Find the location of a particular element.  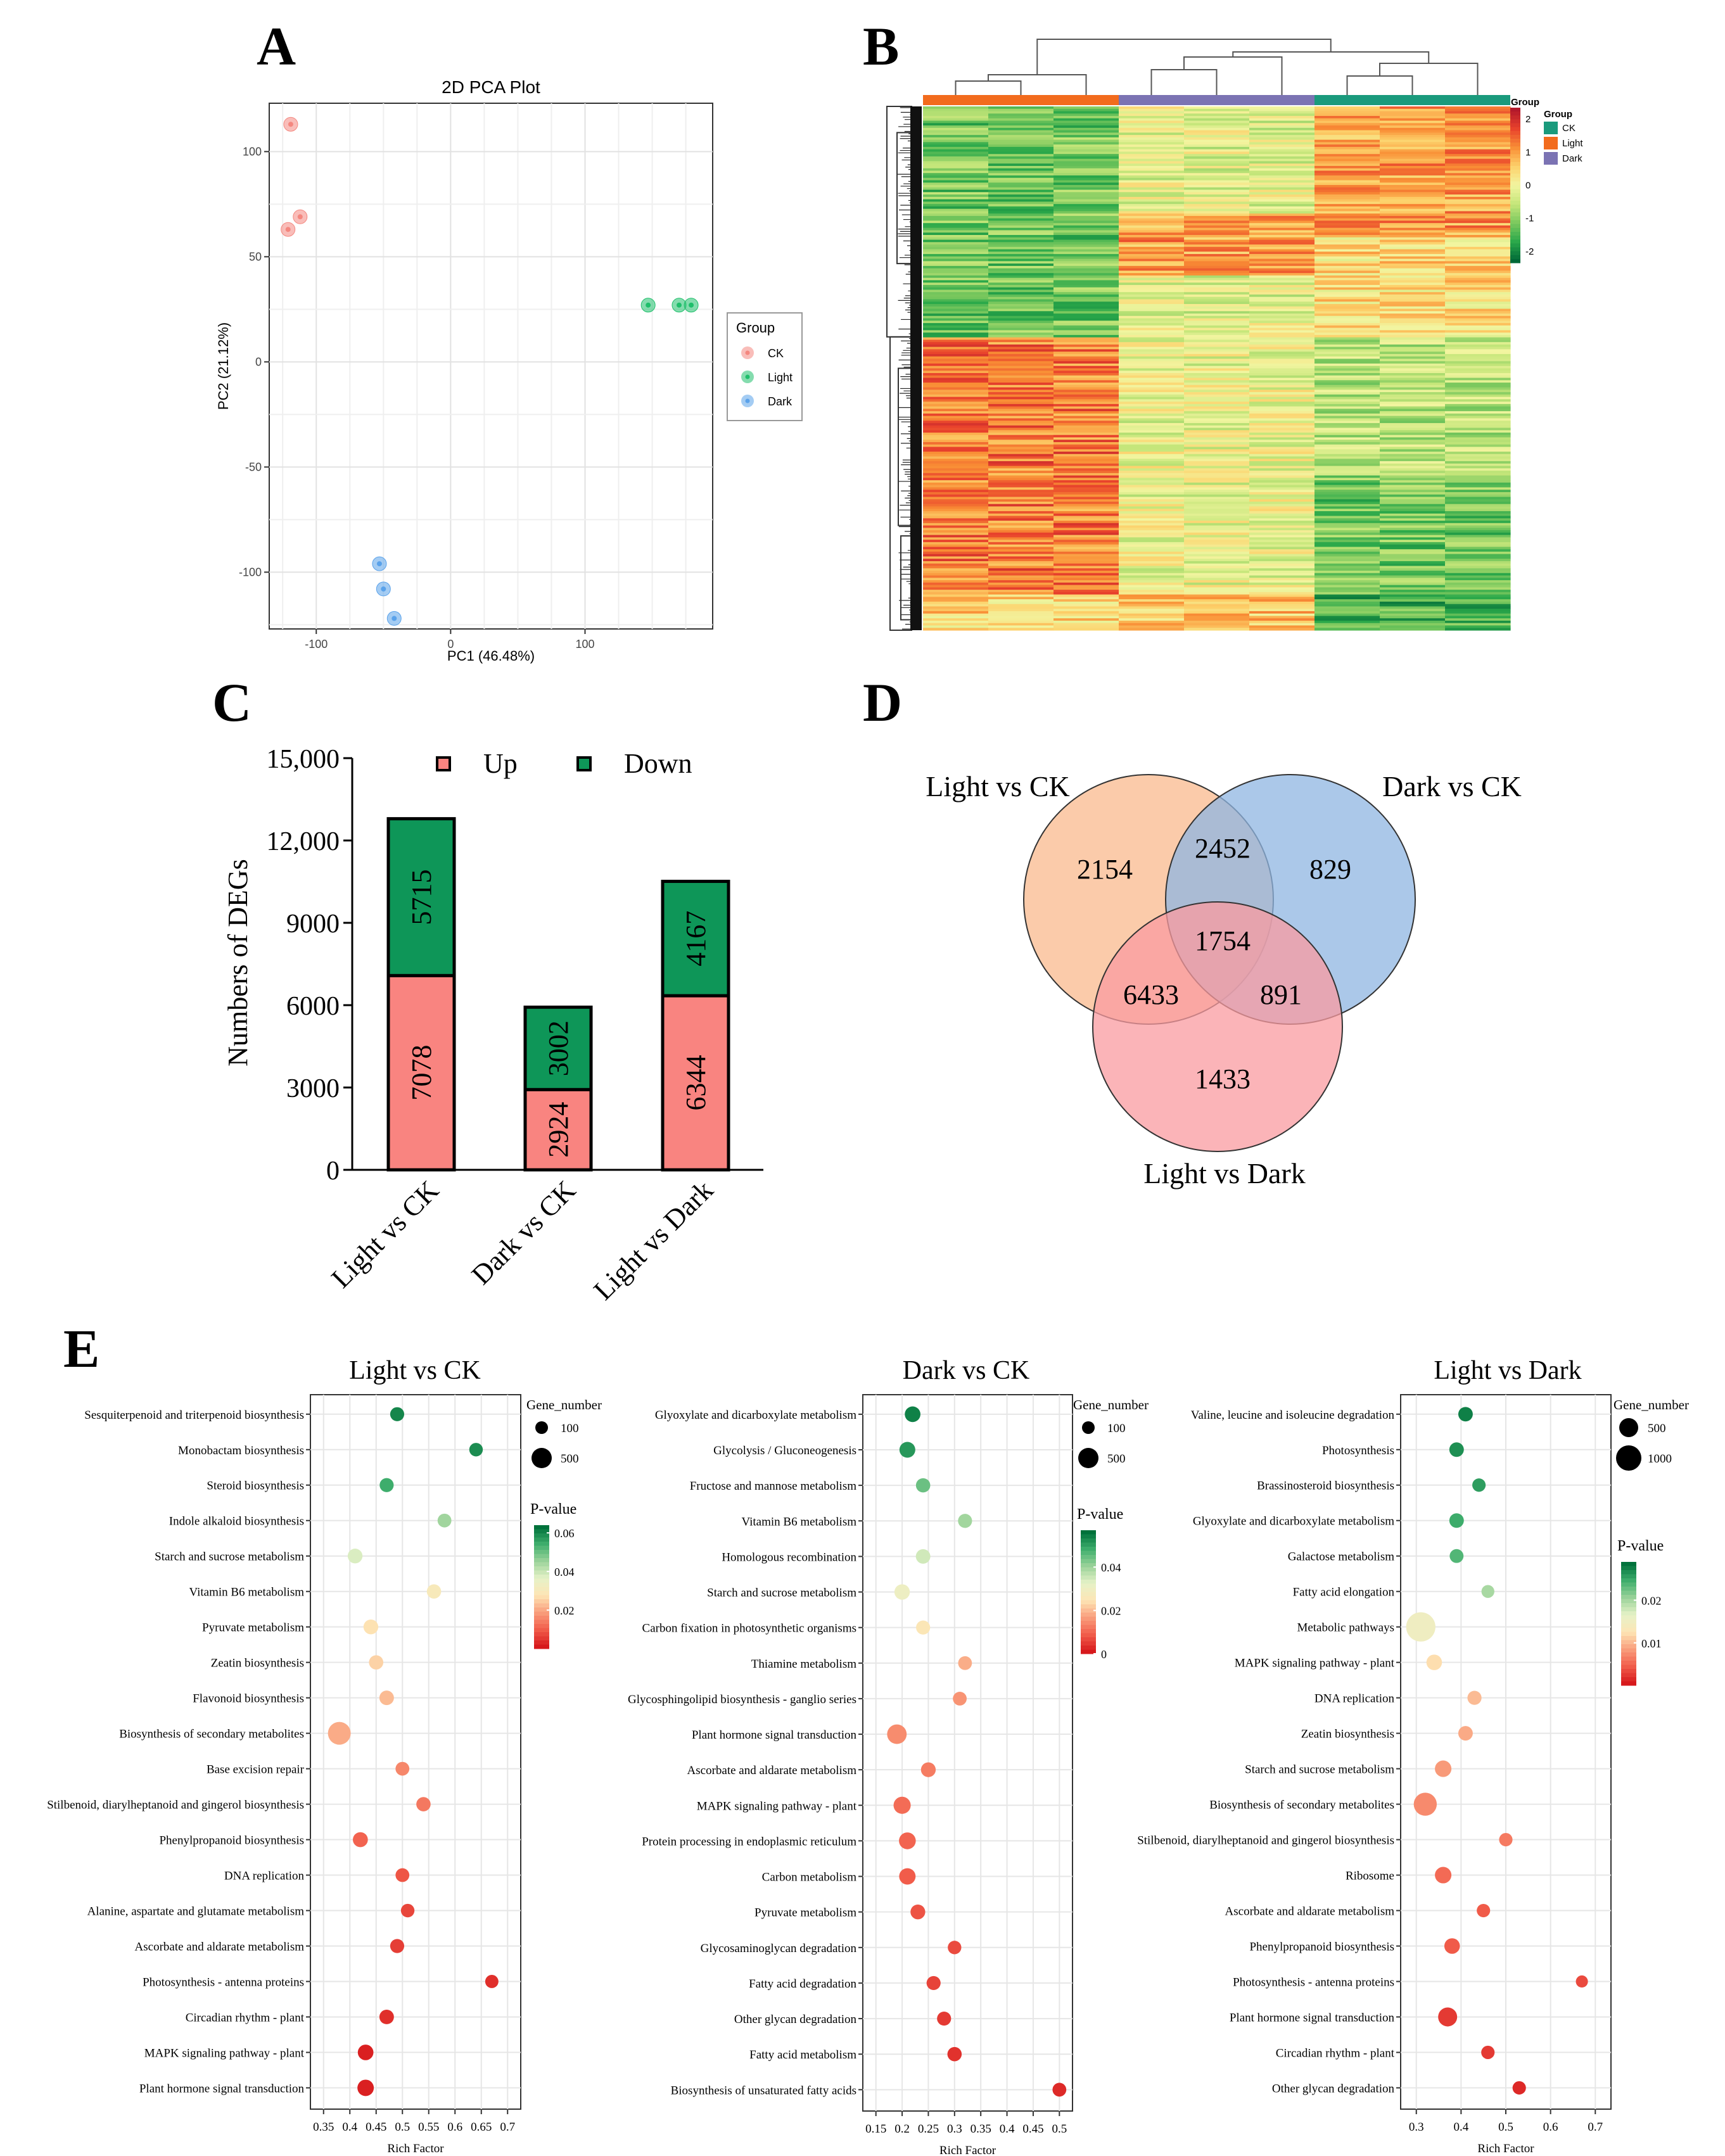

heatmap-scale-tick-label: 1 is located at coordinates (1528, 152).